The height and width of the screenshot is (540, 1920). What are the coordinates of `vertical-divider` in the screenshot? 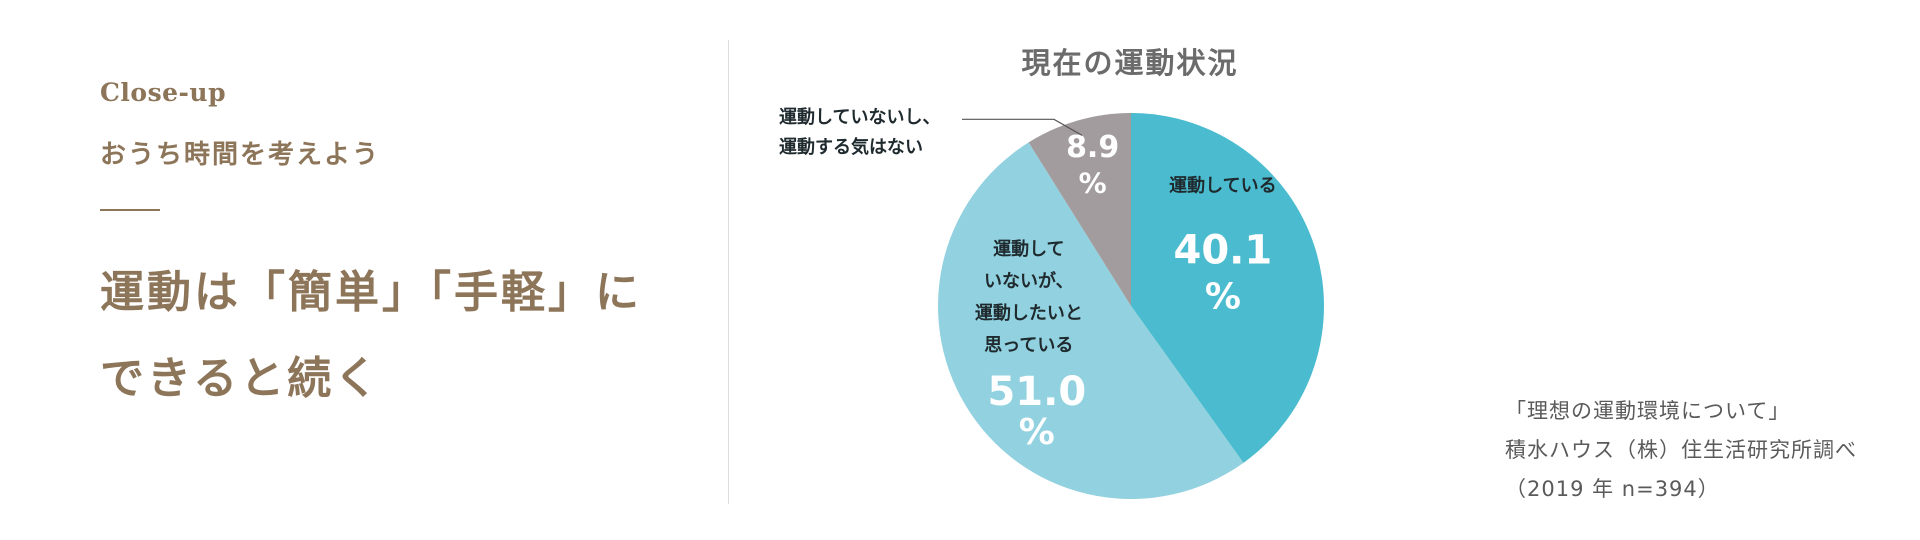 It's located at (728, 272).